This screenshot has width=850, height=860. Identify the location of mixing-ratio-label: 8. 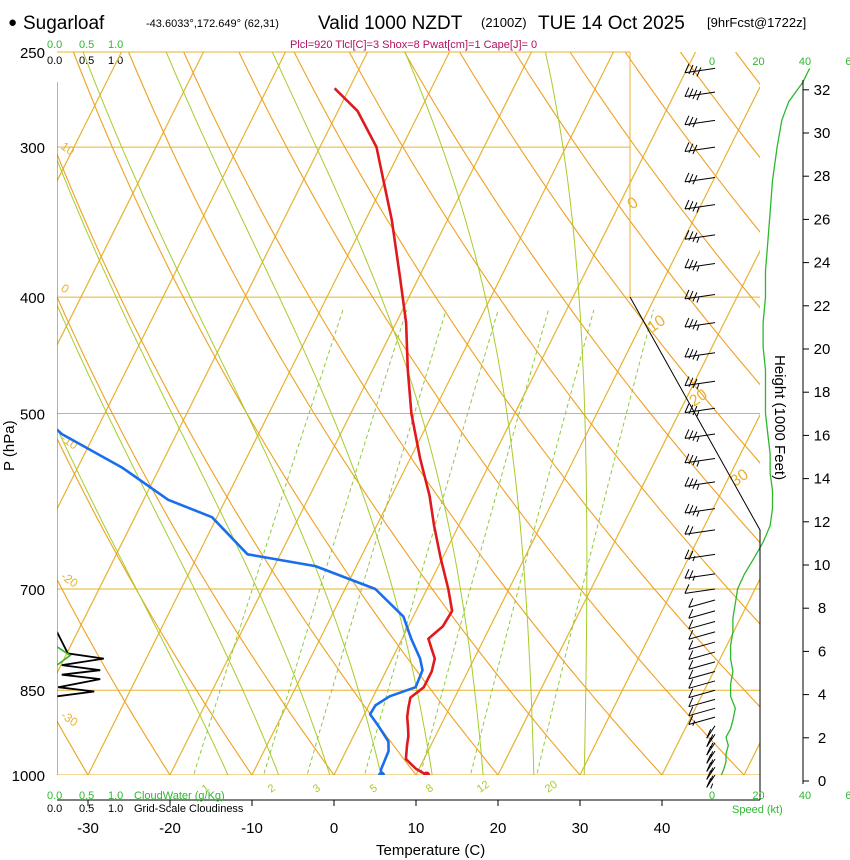
(430, 788).